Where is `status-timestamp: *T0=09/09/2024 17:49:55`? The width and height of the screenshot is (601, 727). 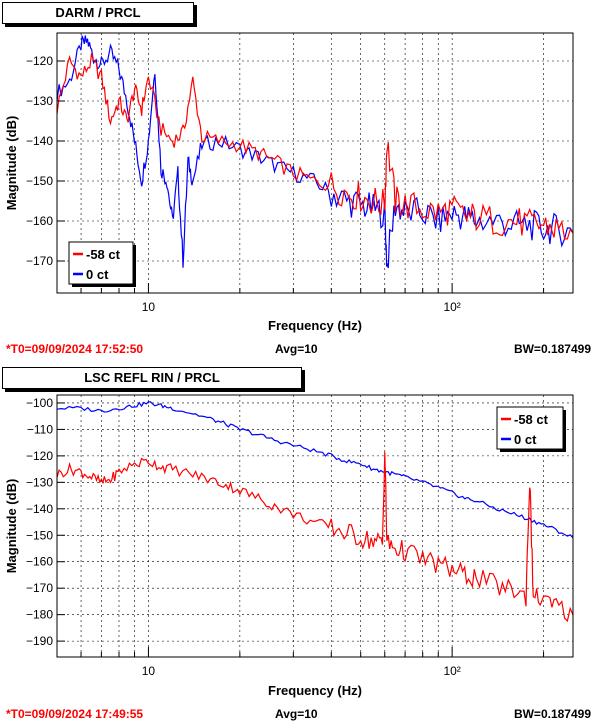
status-timestamp: *T0=09/09/2024 17:49:55 is located at coordinates (75, 714).